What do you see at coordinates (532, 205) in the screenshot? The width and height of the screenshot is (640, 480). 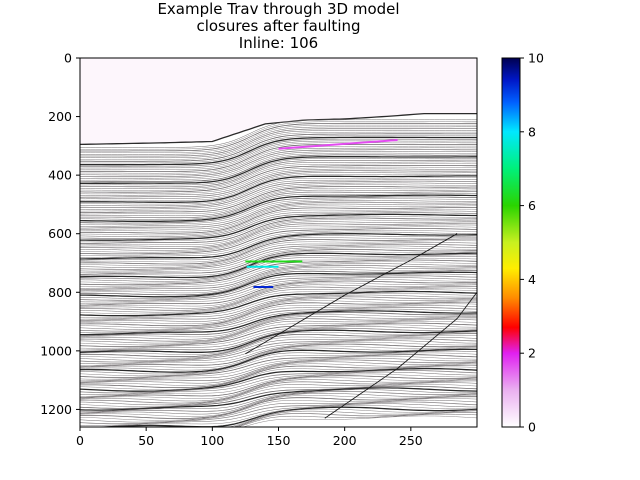 I see `colorbar-tick-label: 6` at bounding box center [532, 205].